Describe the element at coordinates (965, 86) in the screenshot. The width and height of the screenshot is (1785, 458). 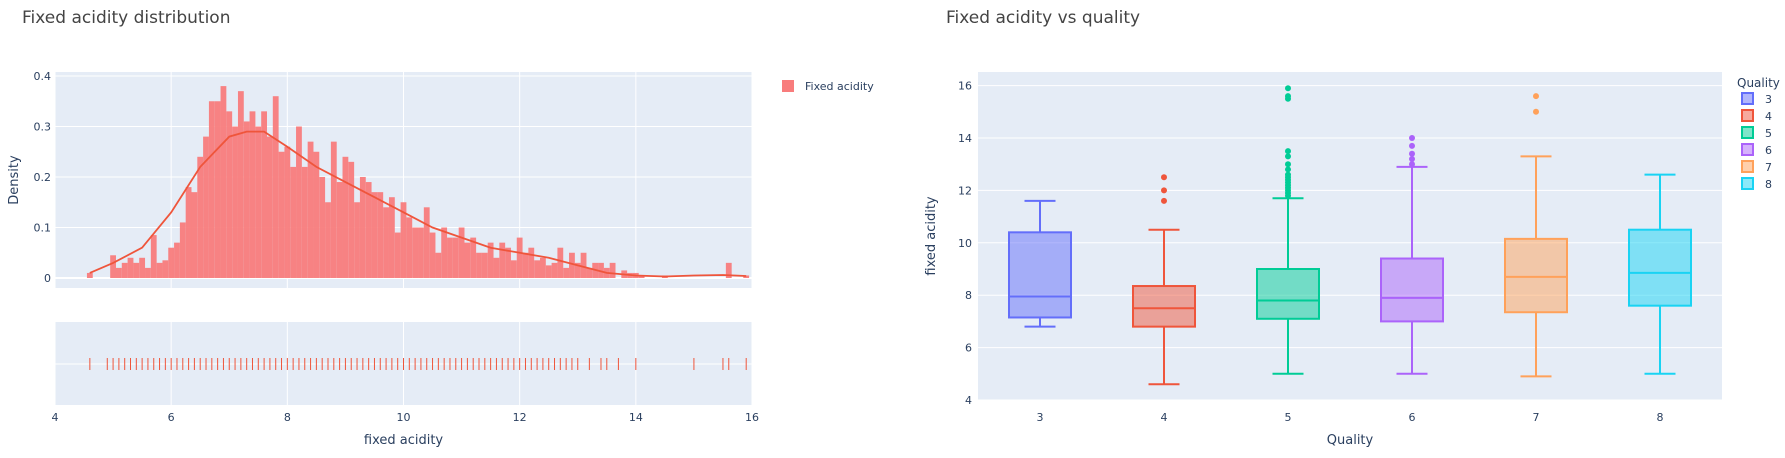
I see `boxplot-y-tick-label: 16` at that location.